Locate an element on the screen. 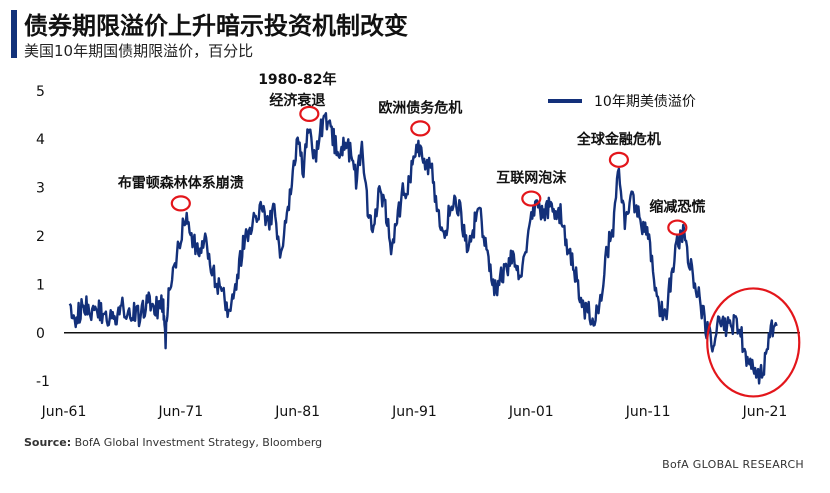  title-accent-bar is located at coordinates (14, 34).